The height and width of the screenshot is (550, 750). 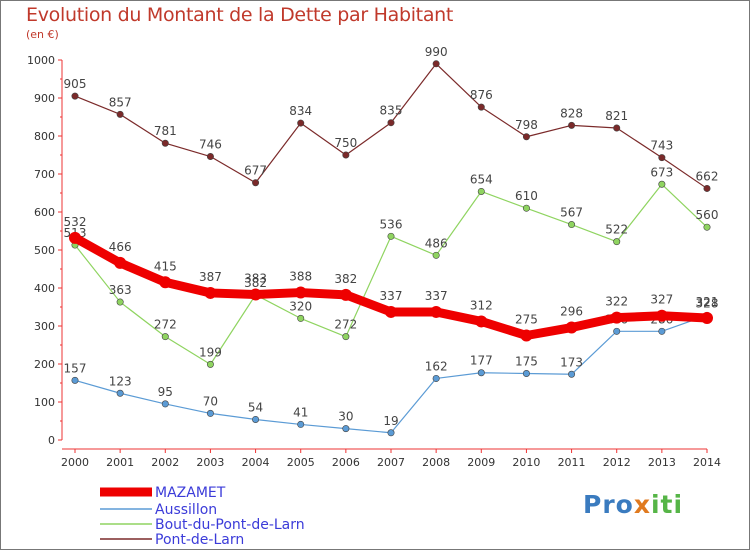 What do you see at coordinates (210, 277) in the screenshot?
I see `data-label: 387` at bounding box center [210, 277].